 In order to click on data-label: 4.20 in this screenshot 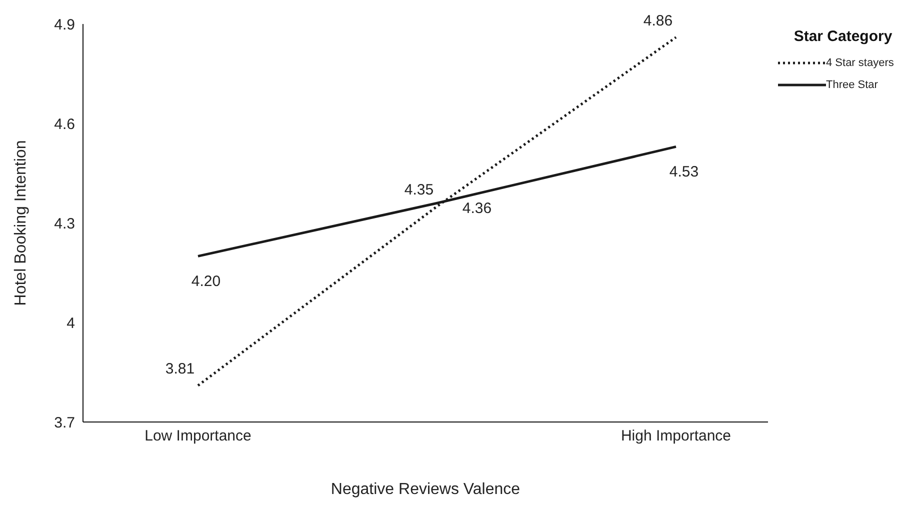, I will do `click(206, 281)`.